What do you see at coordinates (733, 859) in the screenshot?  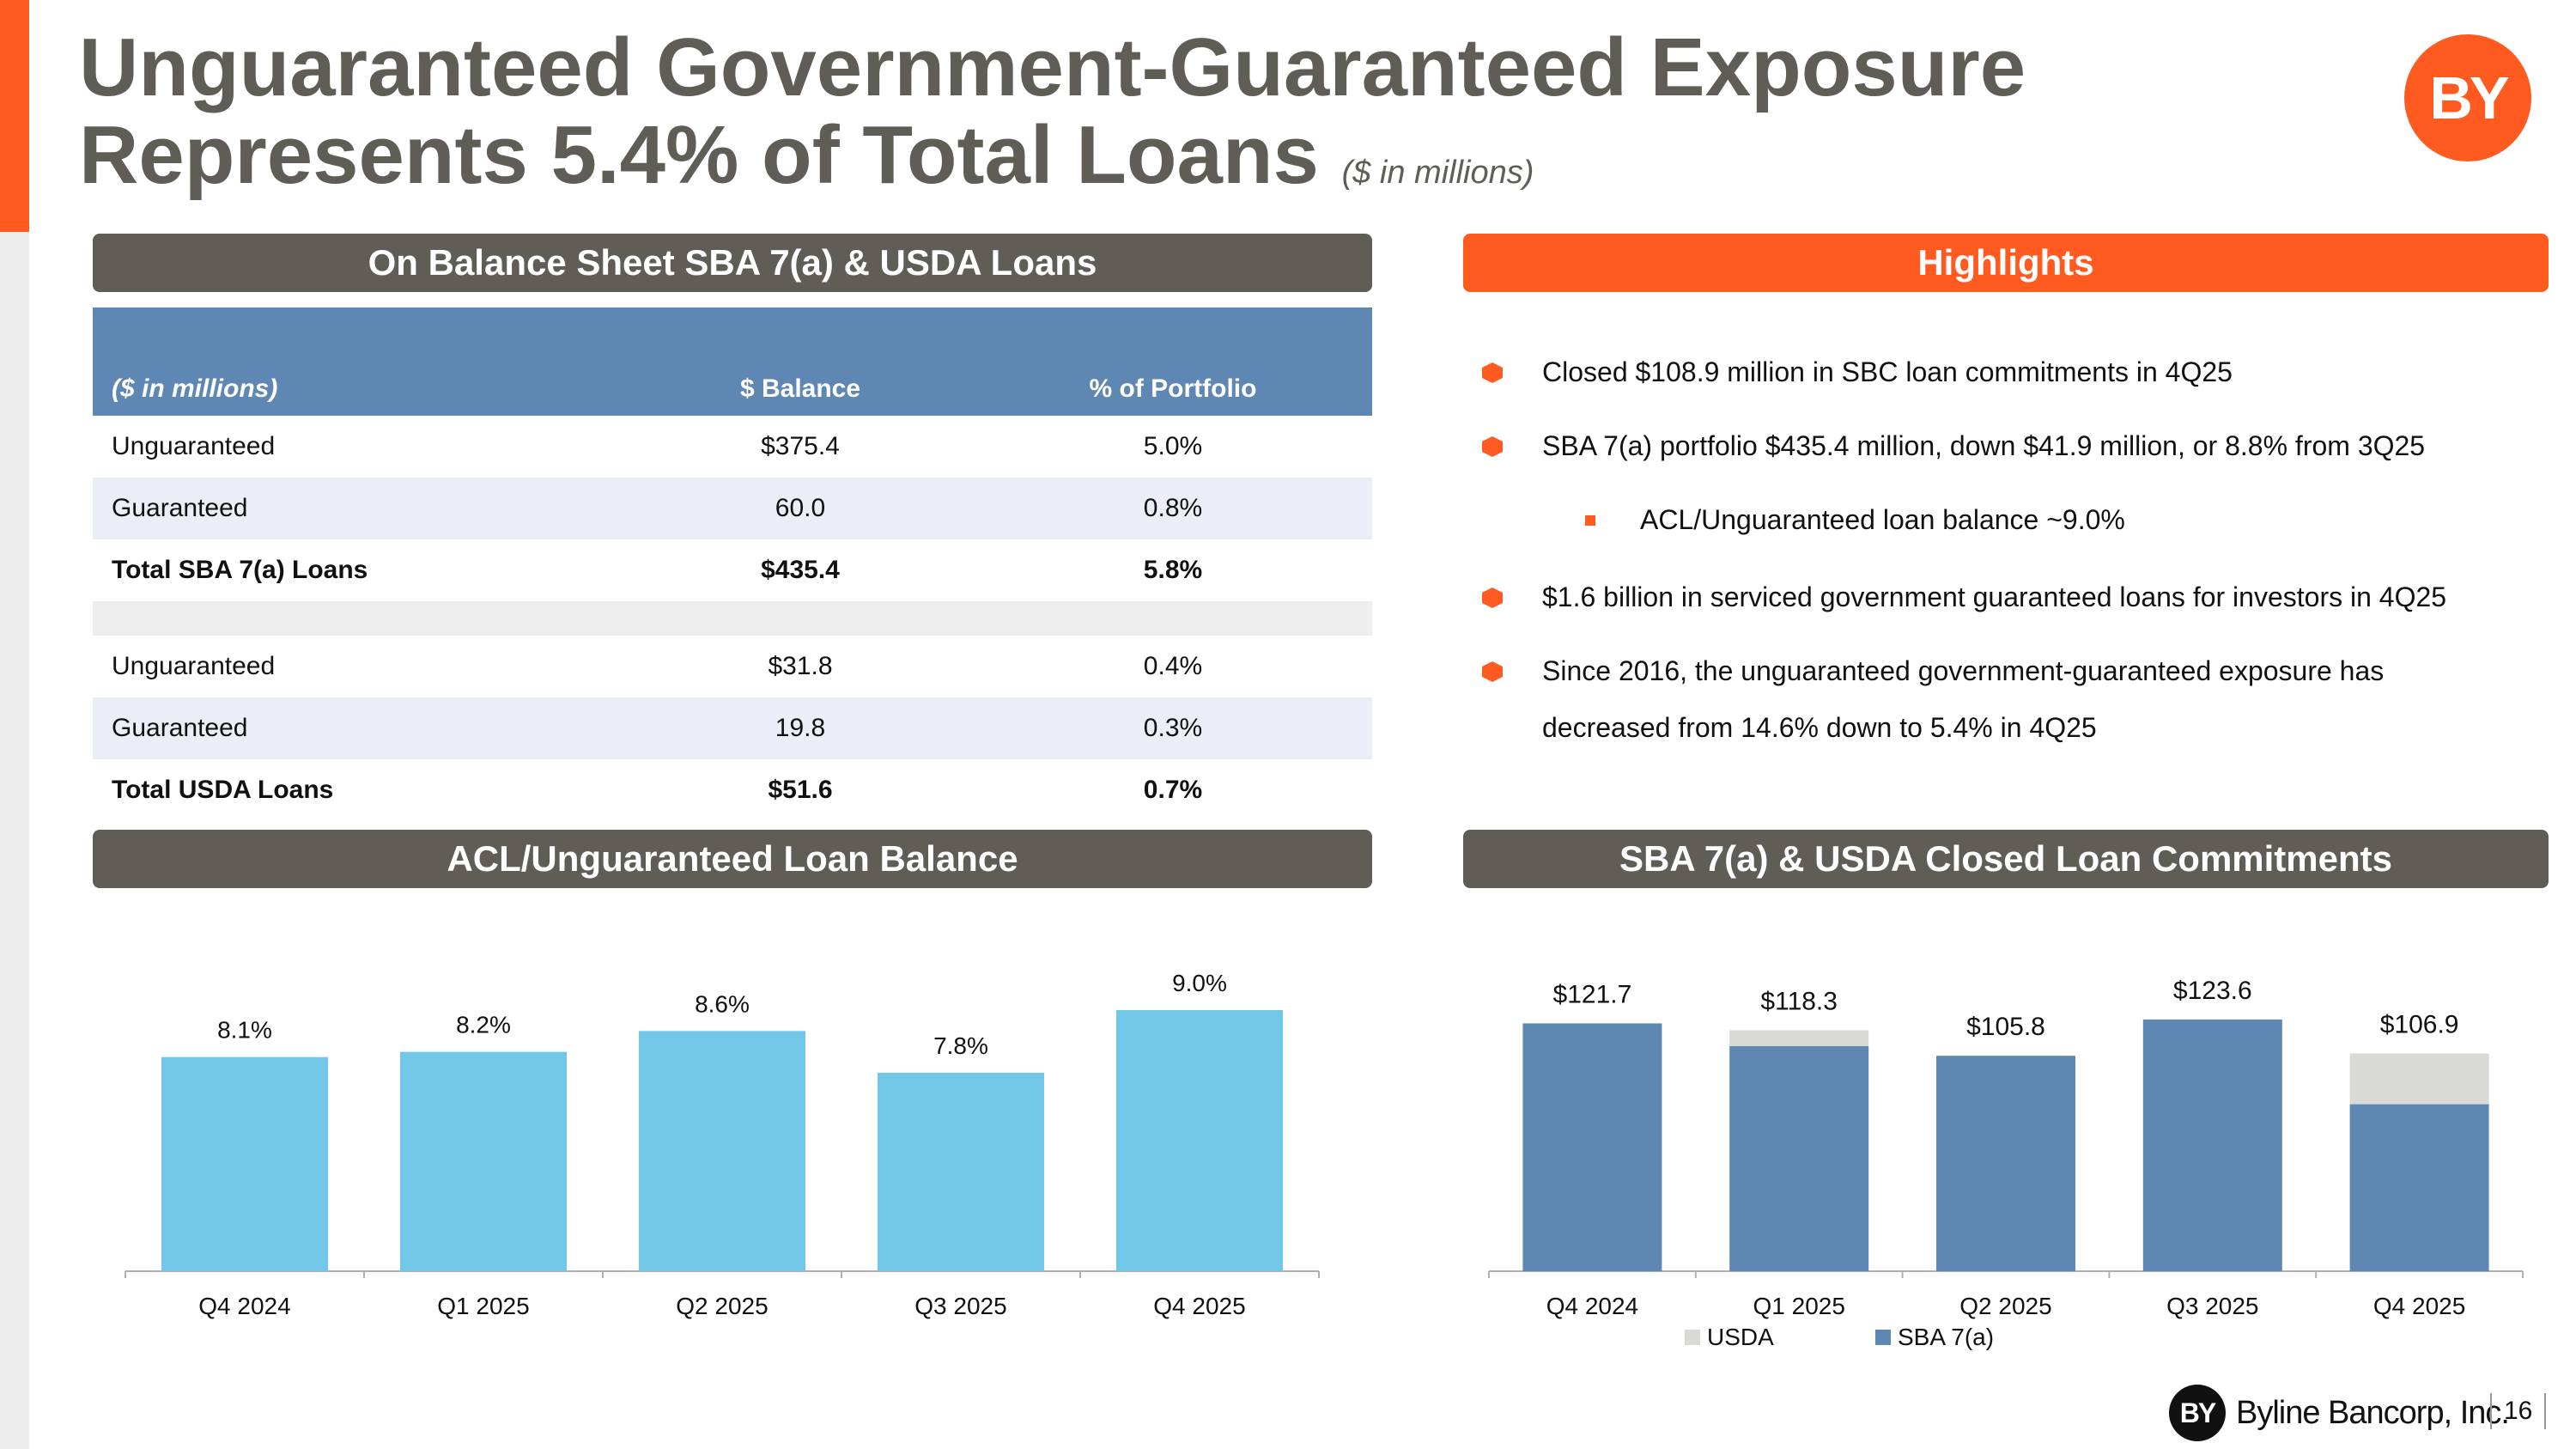 I see `acl-chart-header: ACL/Unguaranteed Loan Balance` at bounding box center [733, 859].